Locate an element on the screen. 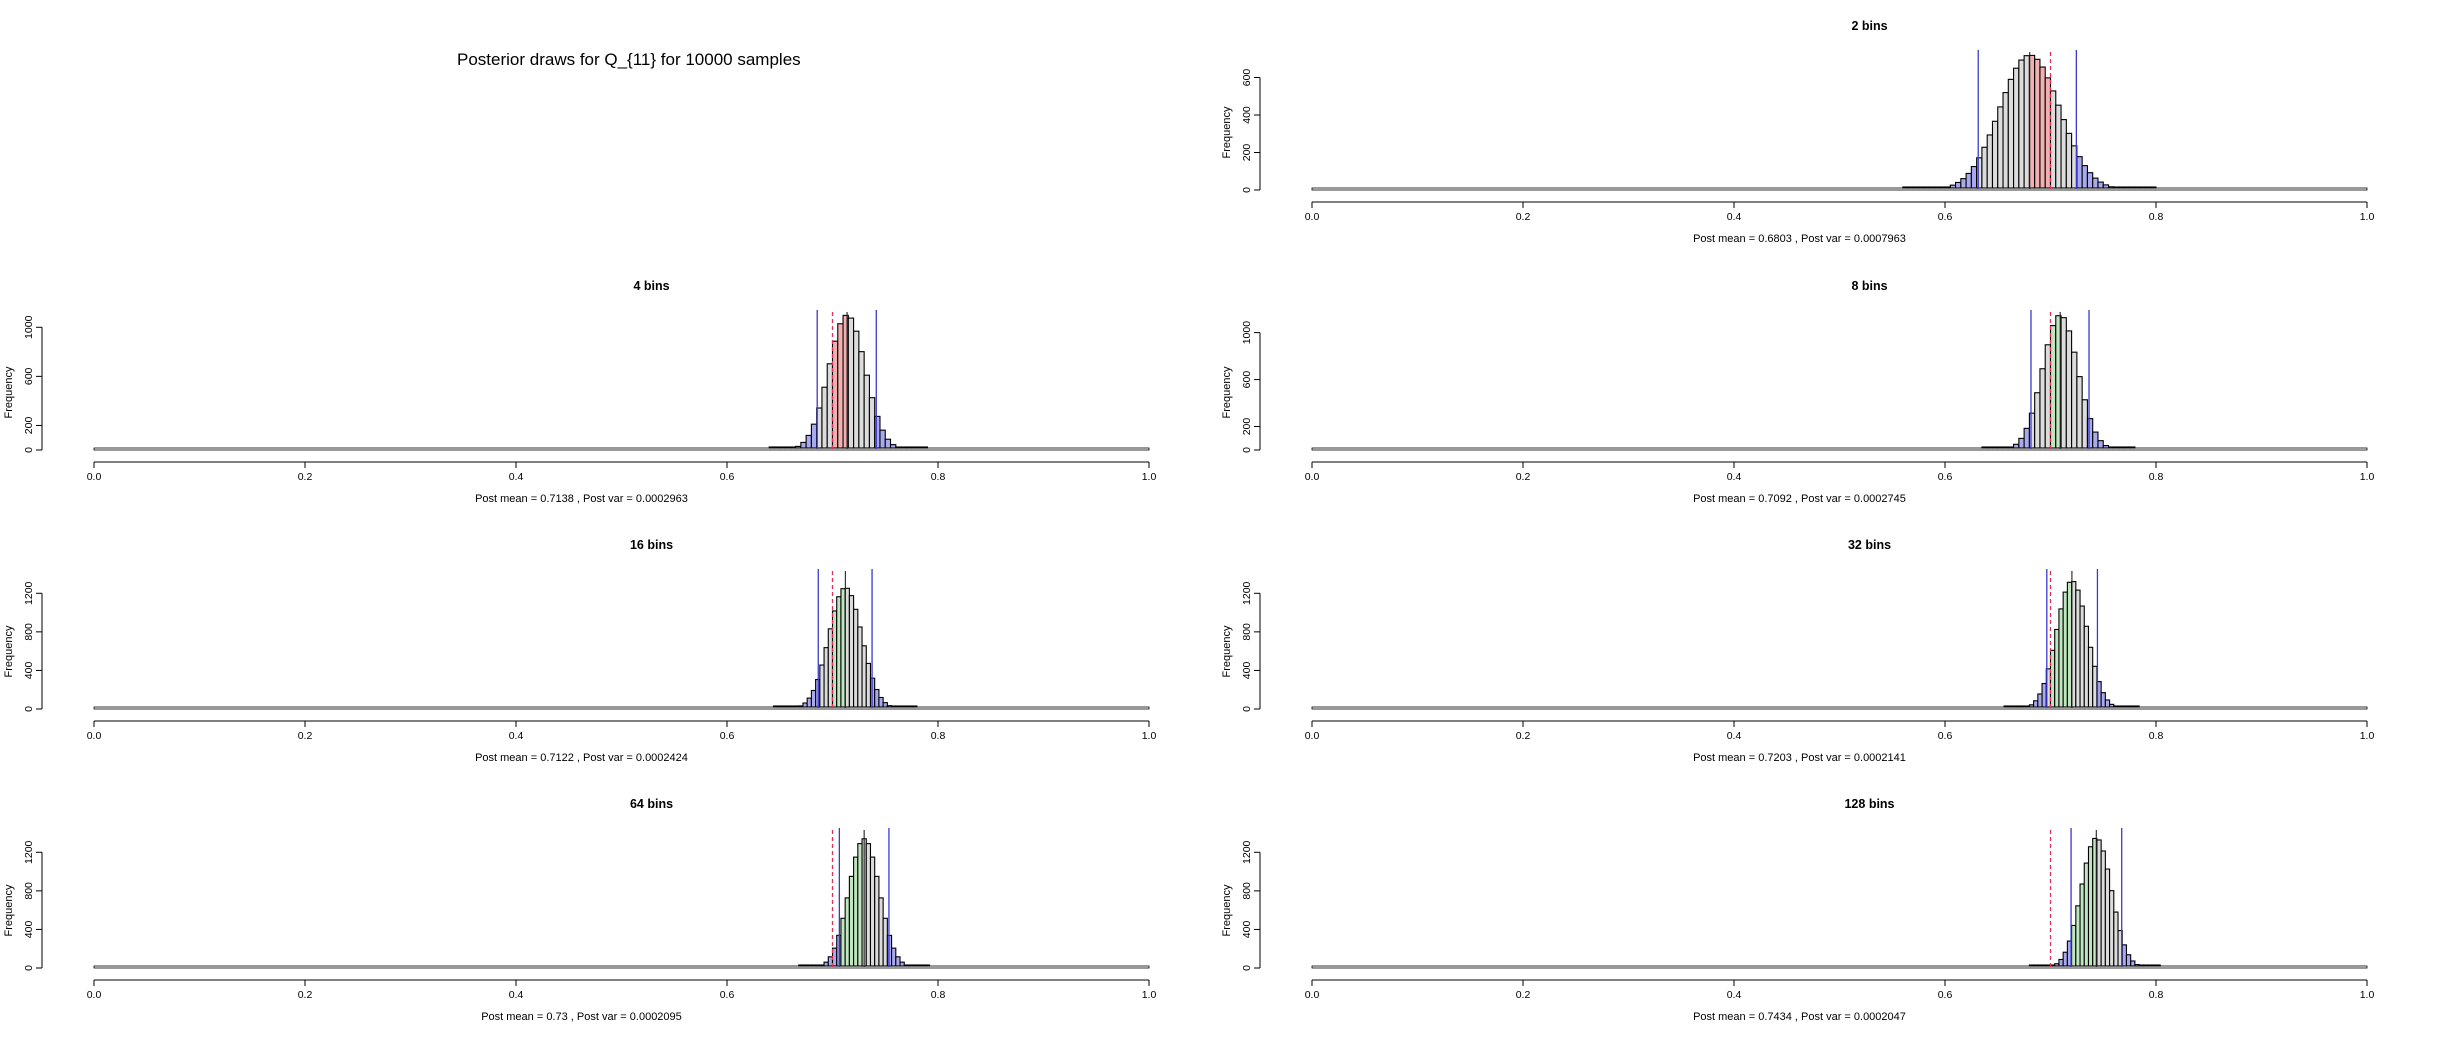 The height and width of the screenshot is (1037, 2437). y-tick-label: 800 is located at coordinates (1247, 891).